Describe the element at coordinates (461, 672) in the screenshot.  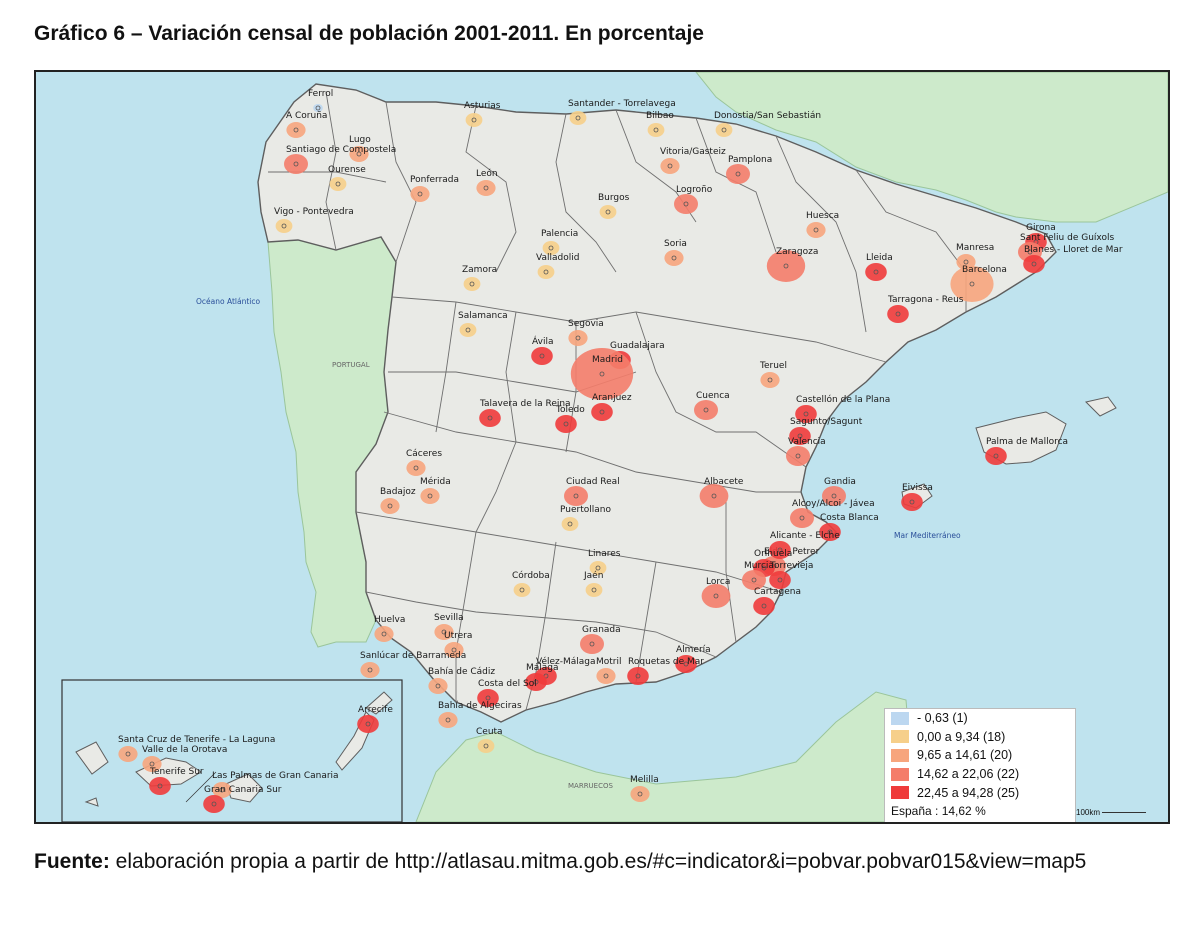
I see `city-label: Bahía de Cádiz` at that location.